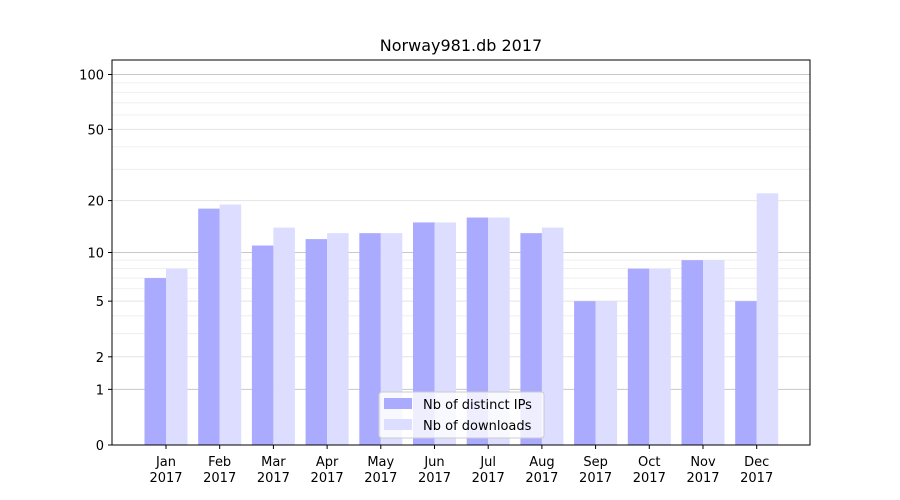 This screenshot has height=500, width=900. Describe the element at coordinates (461, 45) in the screenshot. I see `chart-title: Norway981.db 2017` at that location.